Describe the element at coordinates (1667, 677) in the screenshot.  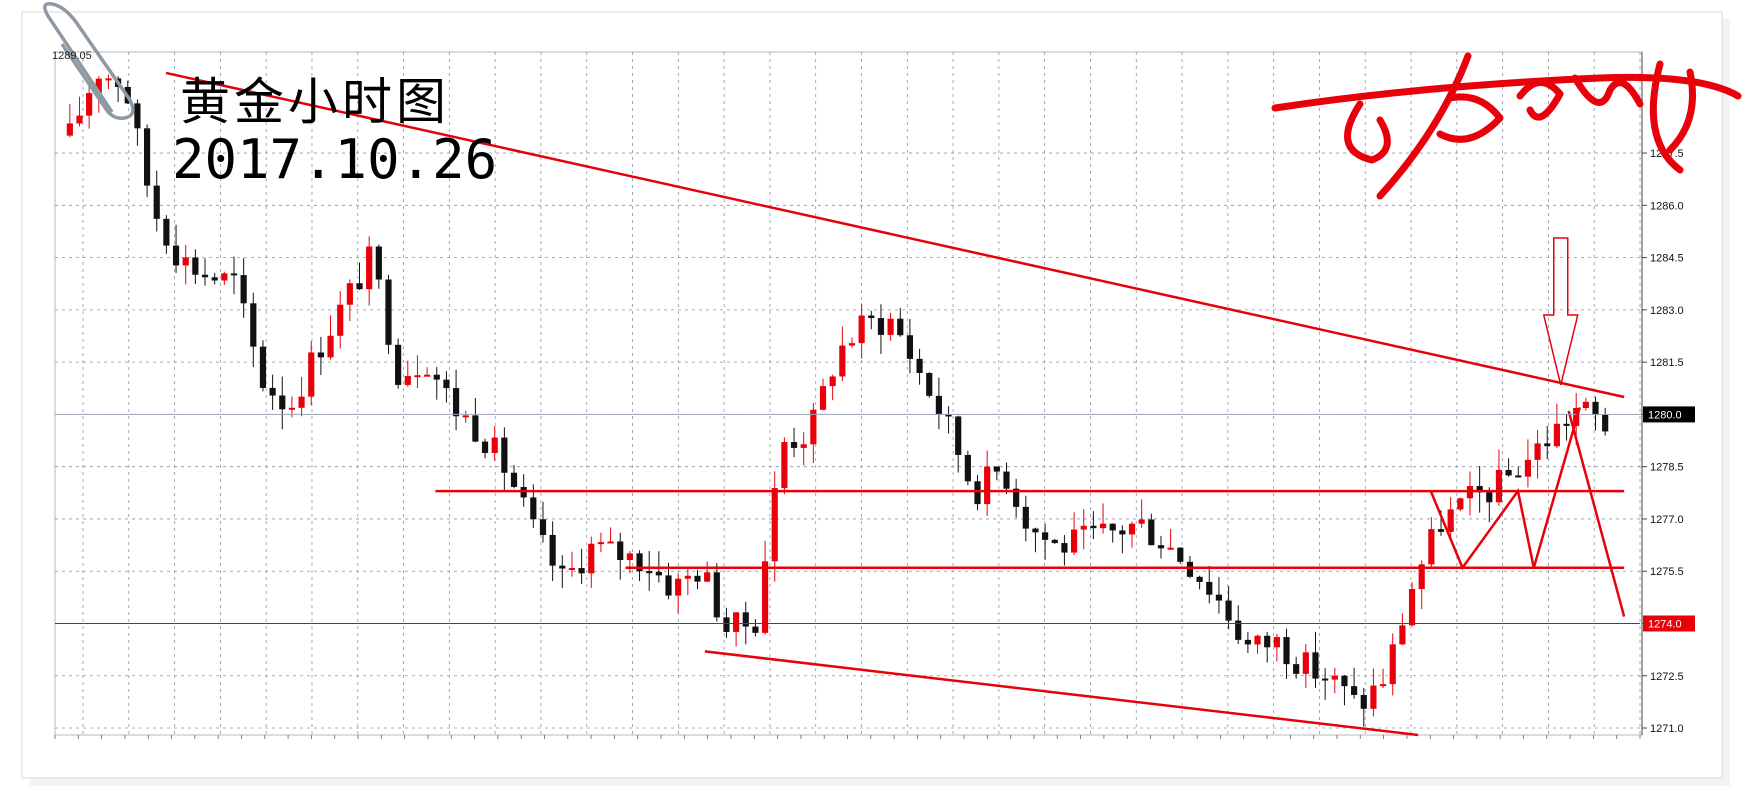
I see `y-tick-label: 1272.5` at that location.